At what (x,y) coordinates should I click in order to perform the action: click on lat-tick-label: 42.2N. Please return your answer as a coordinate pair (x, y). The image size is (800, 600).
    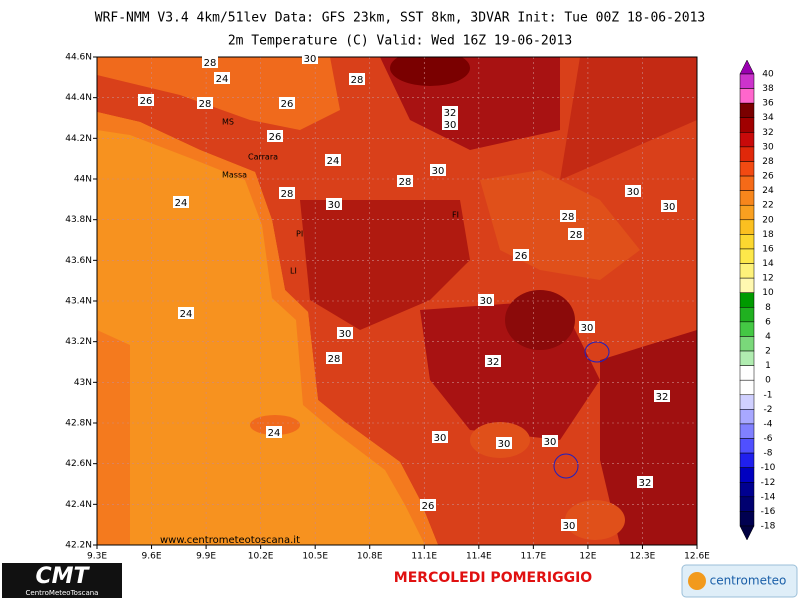
    Looking at the image, I should click on (78, 546).